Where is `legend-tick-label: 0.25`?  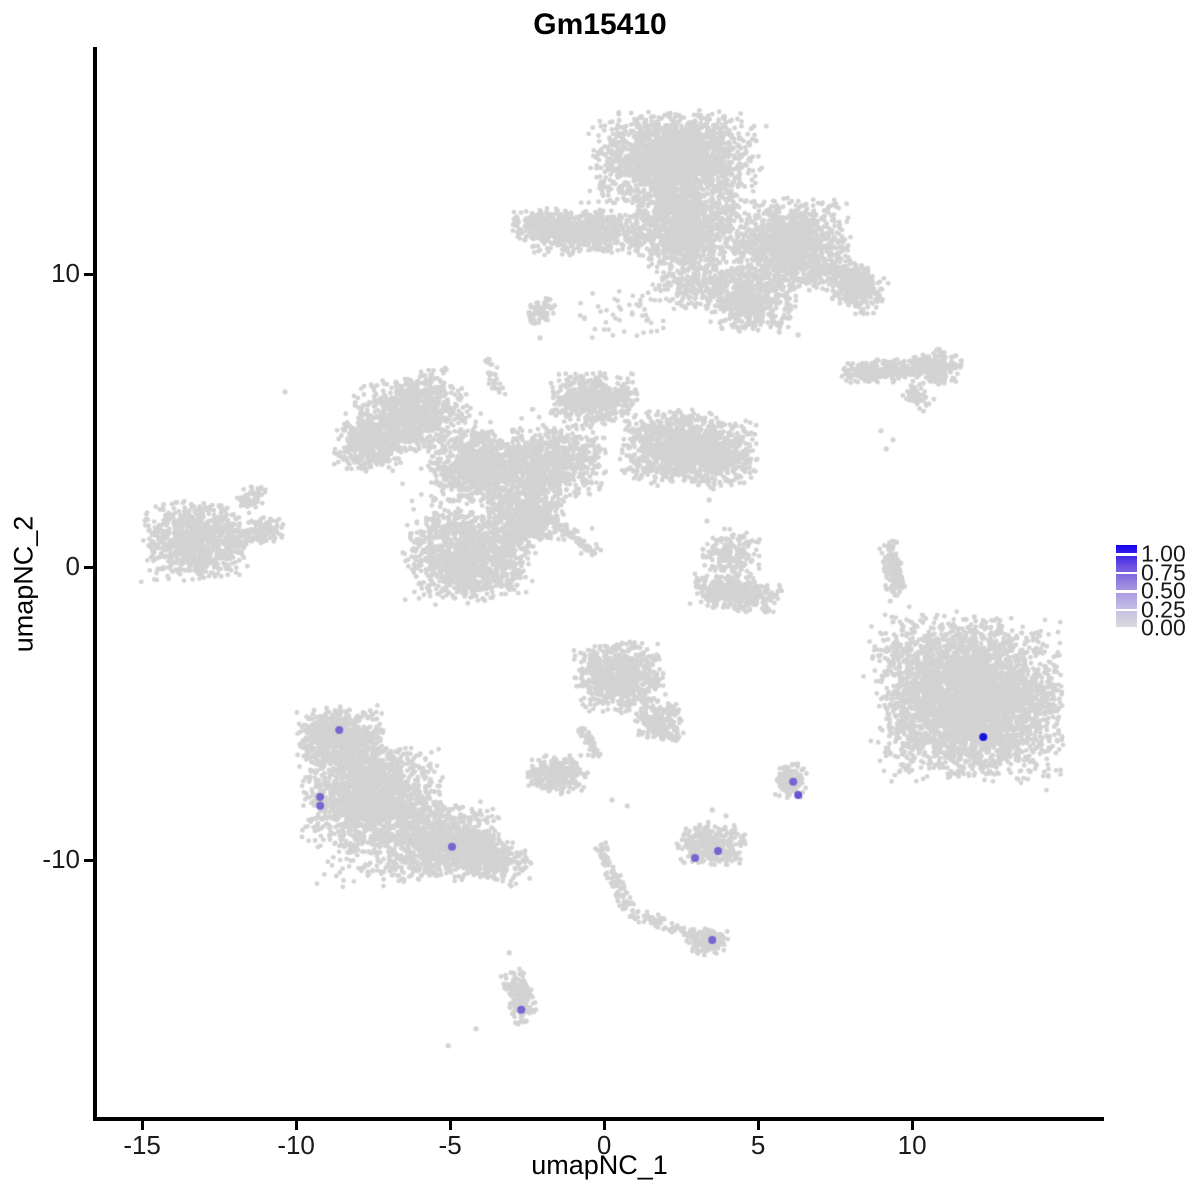
legend-tick-label: 0.25 is located at coordinates (1163, 609).